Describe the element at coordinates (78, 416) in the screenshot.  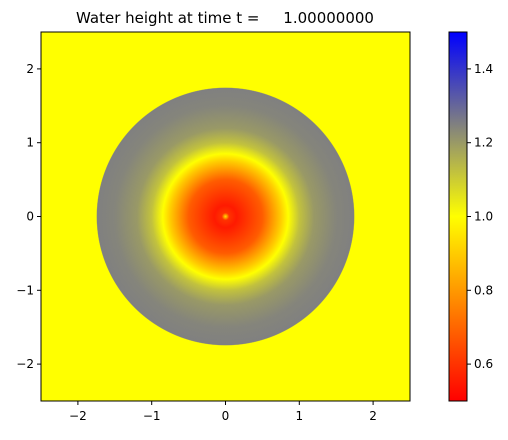
I see `x-tick-label: −2` at that location.